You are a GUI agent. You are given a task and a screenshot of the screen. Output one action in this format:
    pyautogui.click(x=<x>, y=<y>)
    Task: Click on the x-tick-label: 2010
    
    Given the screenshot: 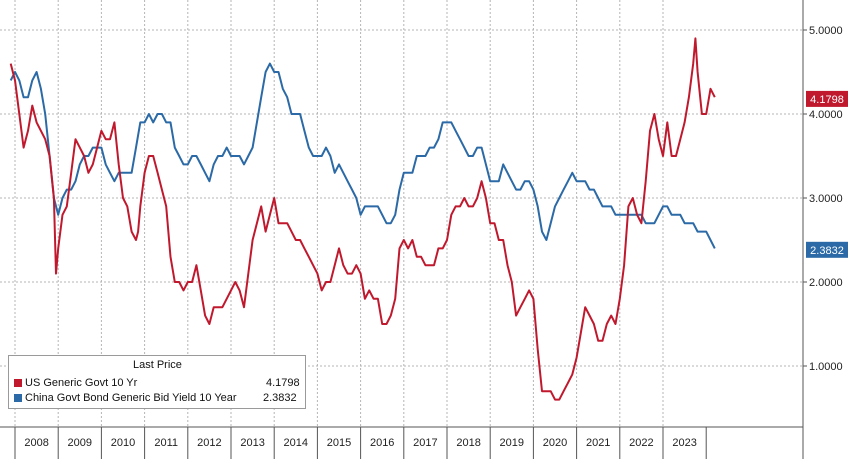 What is the action you would take?
    pyautogui.click(x=123, y=443)
    